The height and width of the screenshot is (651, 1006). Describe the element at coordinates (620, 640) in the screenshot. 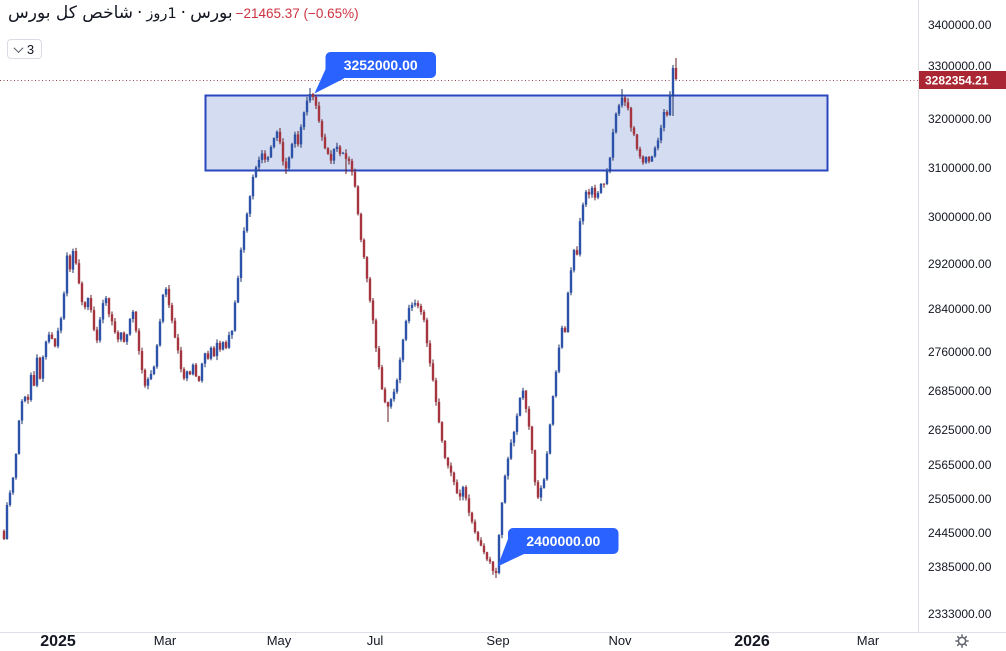

I see `svg-text: Nov` at that location.